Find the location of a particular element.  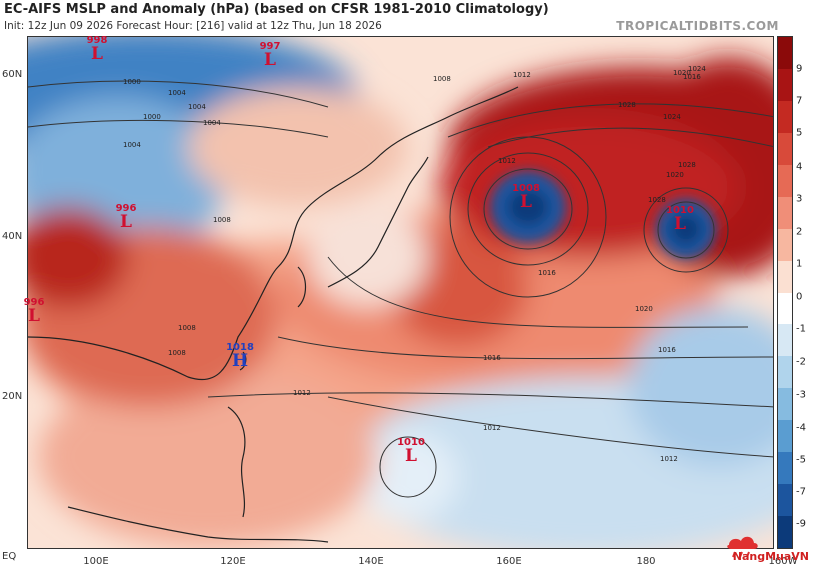

cloud-rain-icon is located at coordinates (742, 547).